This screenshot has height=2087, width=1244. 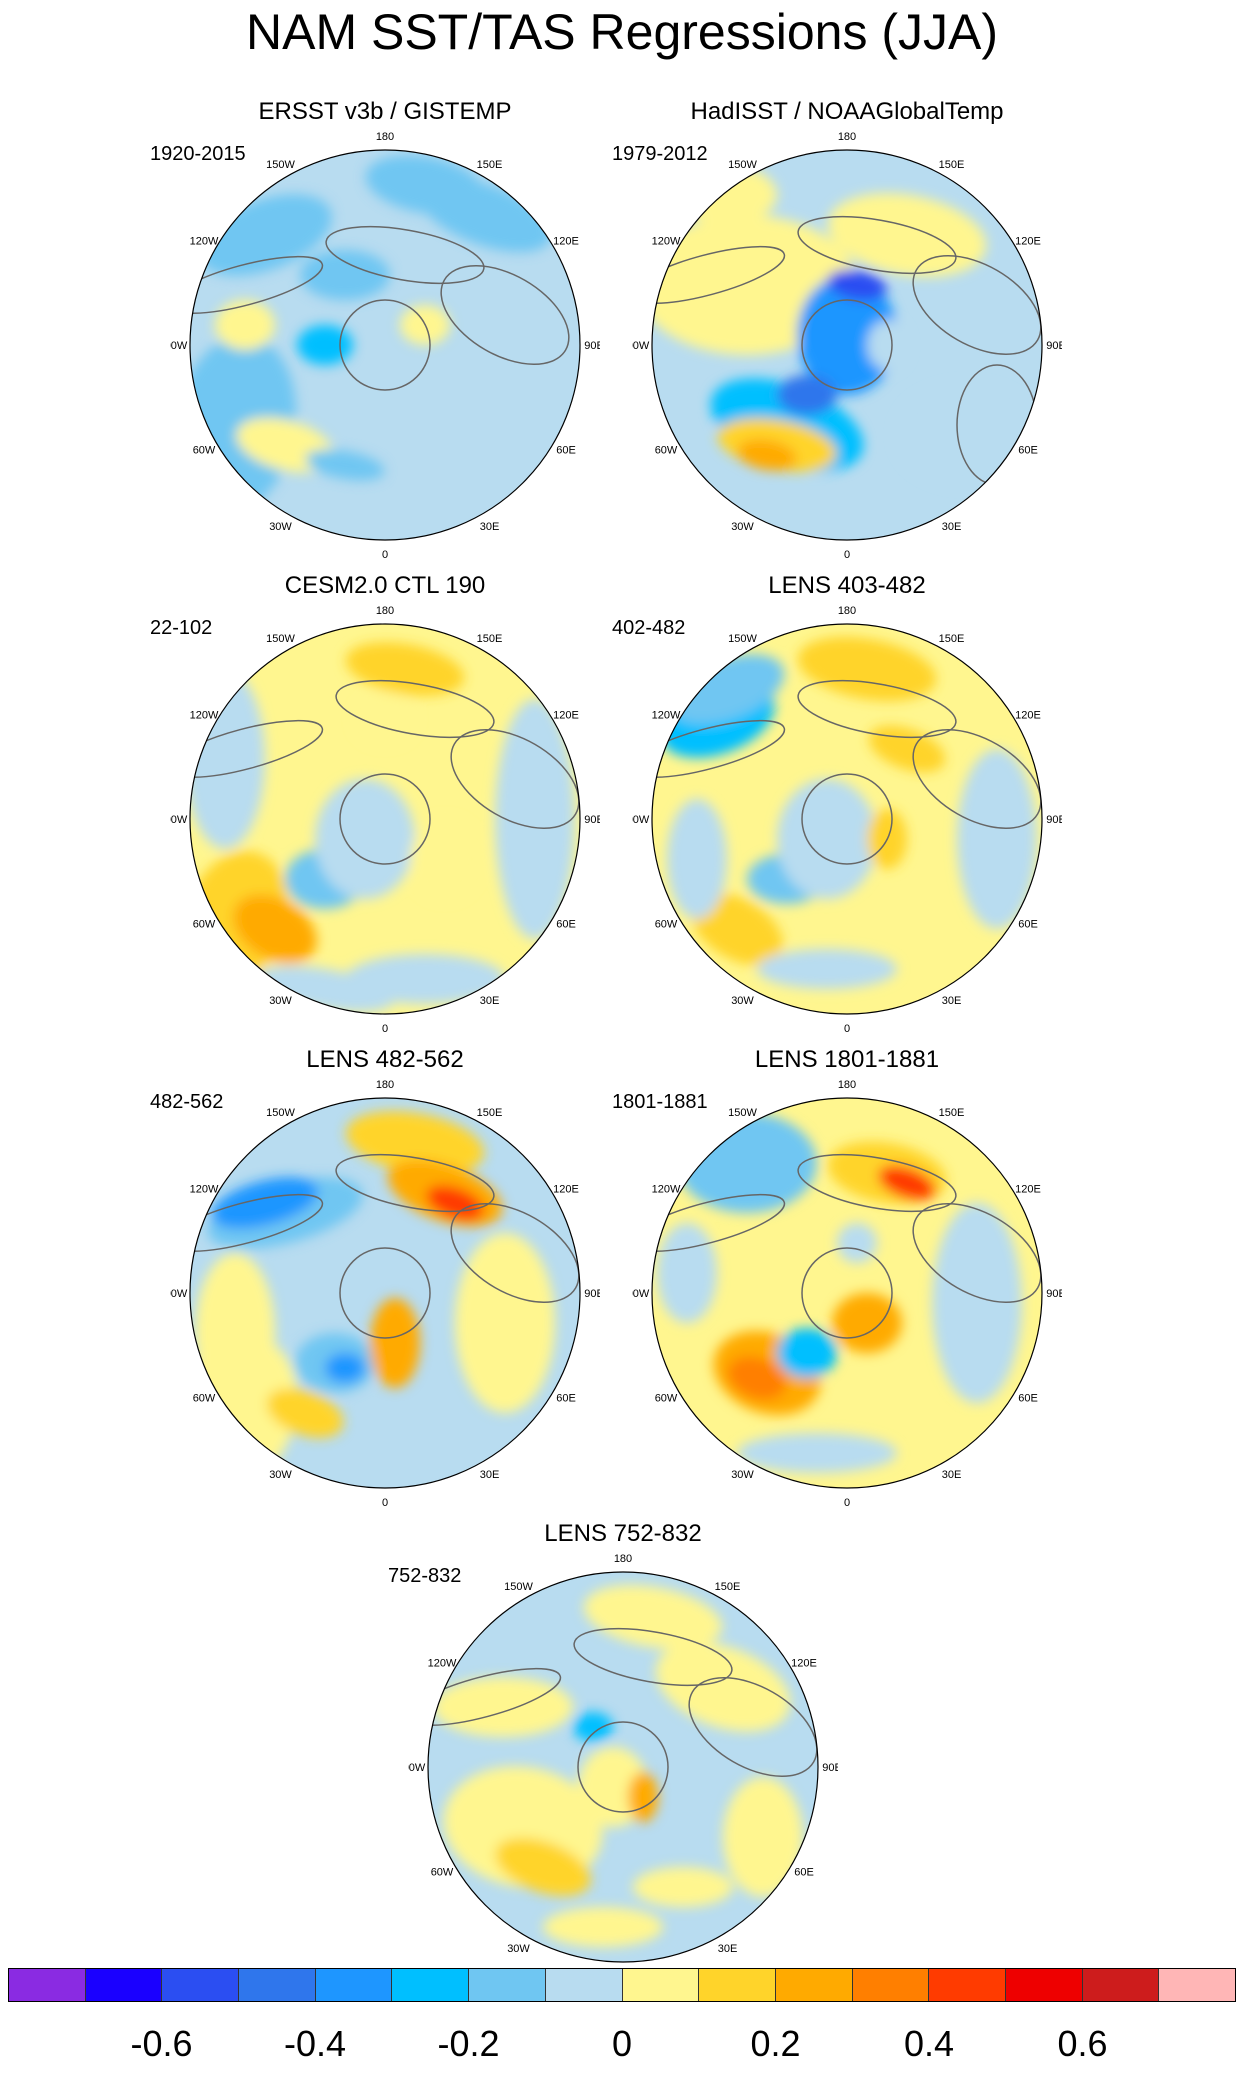 What do you see at coordinates (181, 628) in the screenshot?
I see `panel-period: 22-102` at bounding box center [181, 628].